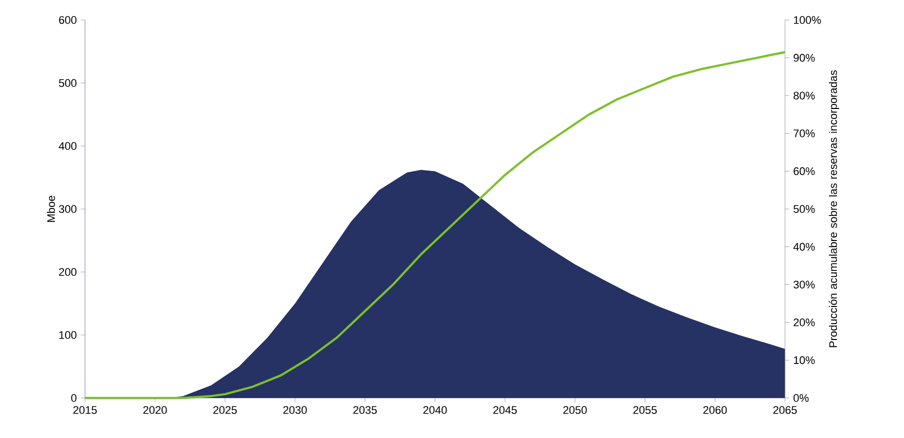 Image resolution: width=904 pixels, height=438 pixels. What do you see at coordinates (804, 96) in the screenshot?
I see `y2-tick-label: 80%` at bounding box center [804, 96].